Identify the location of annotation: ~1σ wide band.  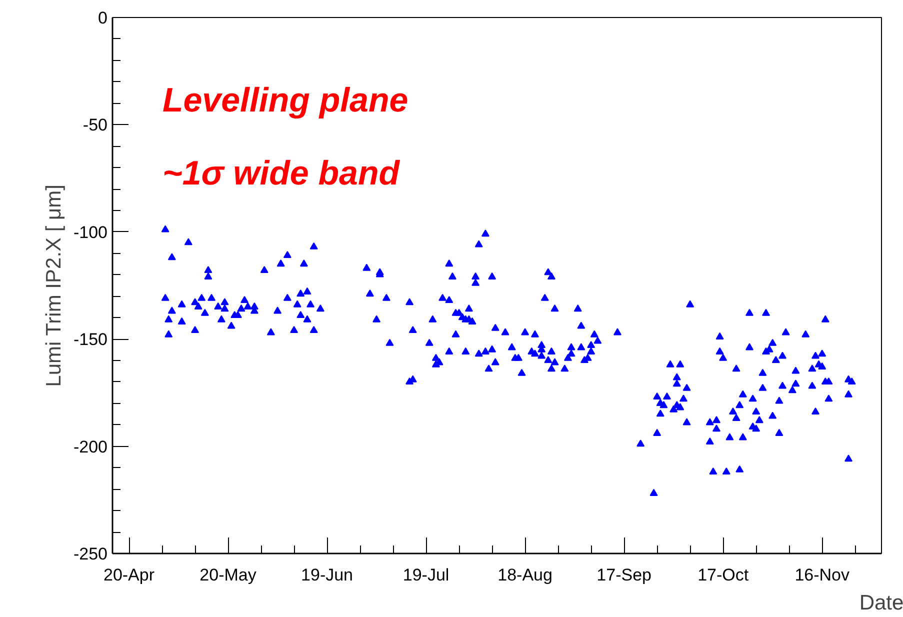
(281, 173).